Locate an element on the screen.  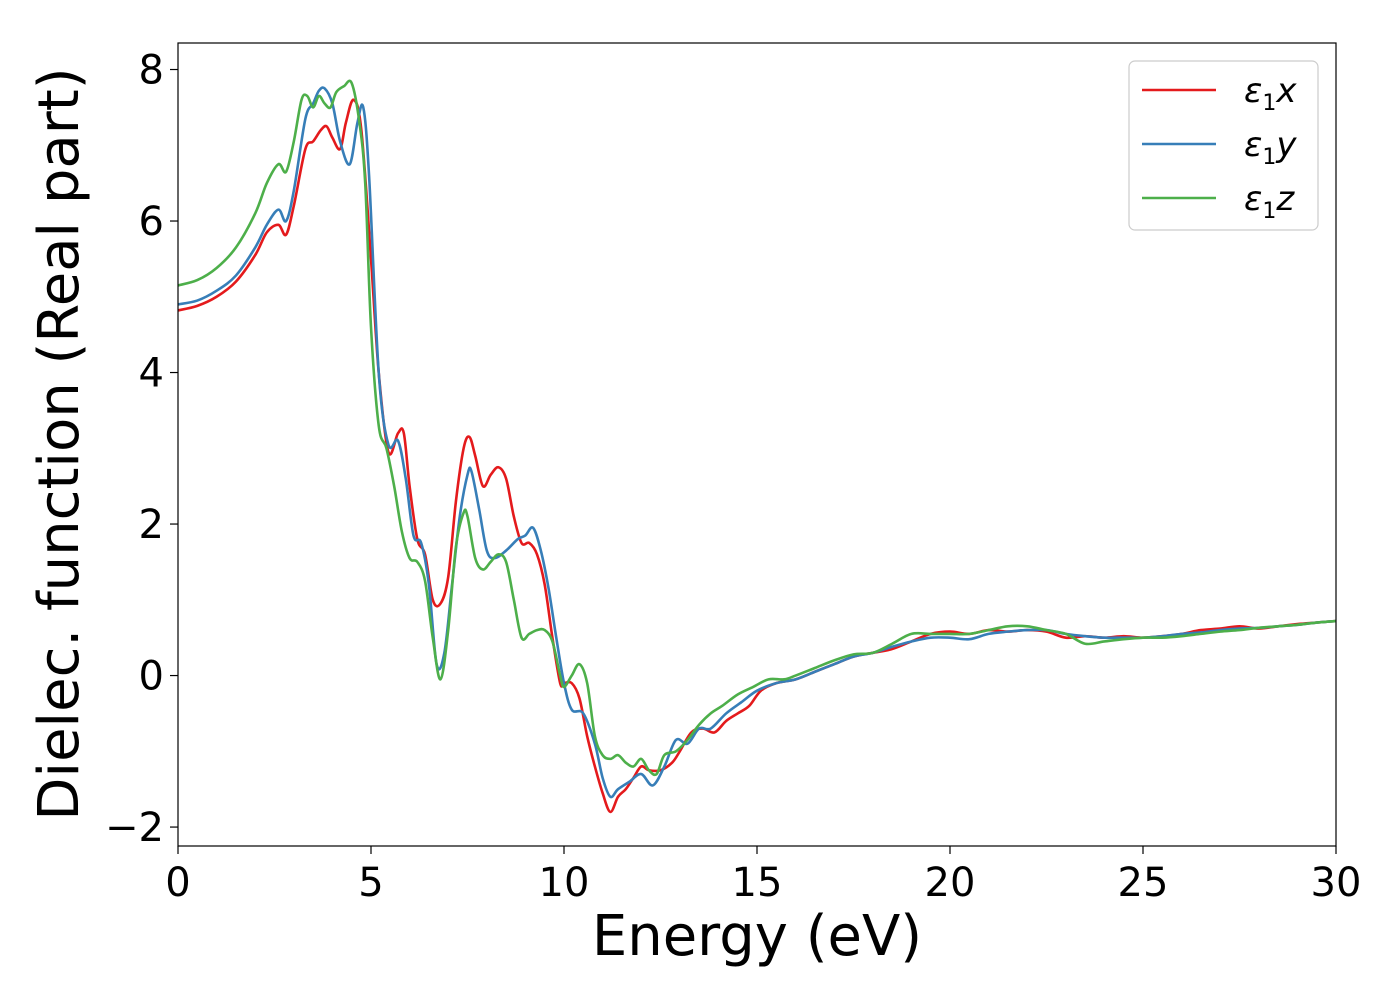
legend-frame is located at coordinates (1223, 145).